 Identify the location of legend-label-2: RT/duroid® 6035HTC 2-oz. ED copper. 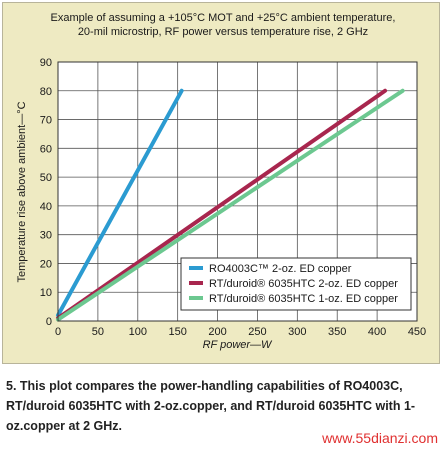
(303, 284).